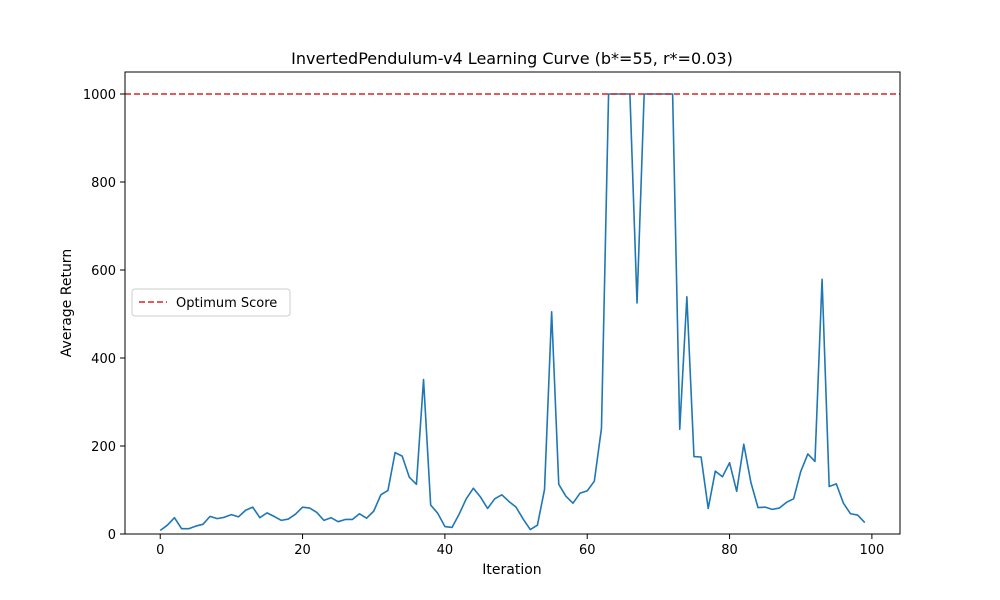 The height and width of the screenshot is (600, 1000). What do you see at coordinates (511, 570) in the screenshot?
I see `x-axis-label: Iteration` at bounding box center [511, 570].